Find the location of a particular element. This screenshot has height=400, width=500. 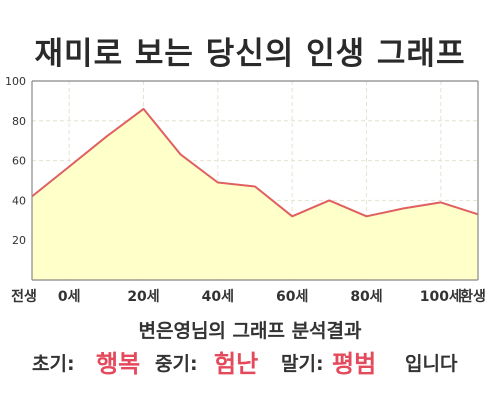

x-tick-label: 전생 is located at coordinates (24, 296).